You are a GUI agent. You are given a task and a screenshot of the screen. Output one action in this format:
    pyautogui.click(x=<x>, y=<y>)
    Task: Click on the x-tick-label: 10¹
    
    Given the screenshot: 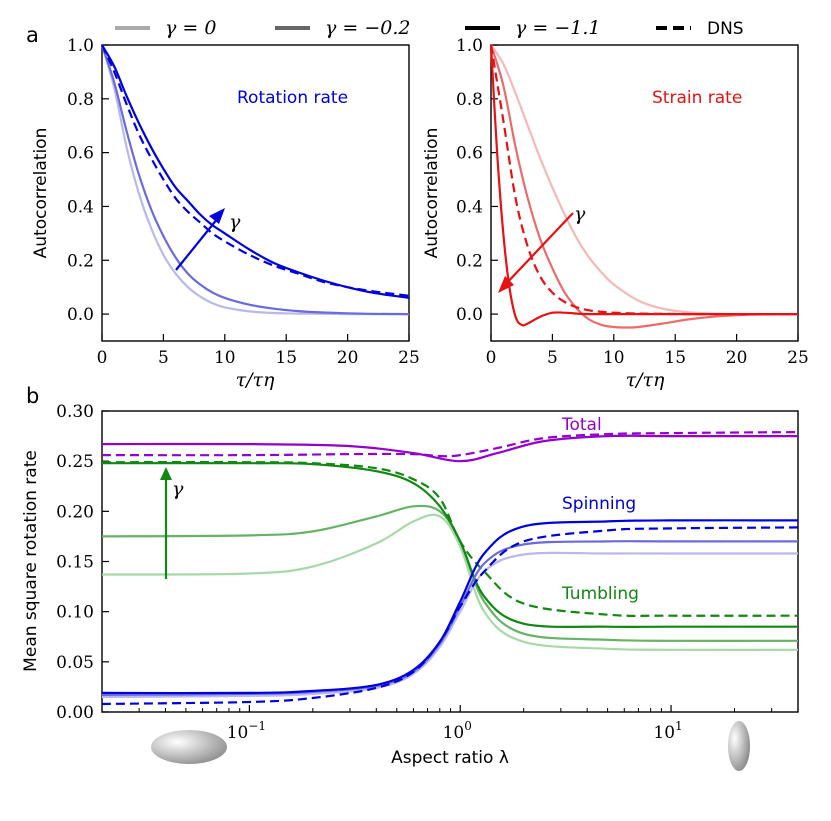 What is the action you would take?
    pyautogui.click(x=667, y=731)
    